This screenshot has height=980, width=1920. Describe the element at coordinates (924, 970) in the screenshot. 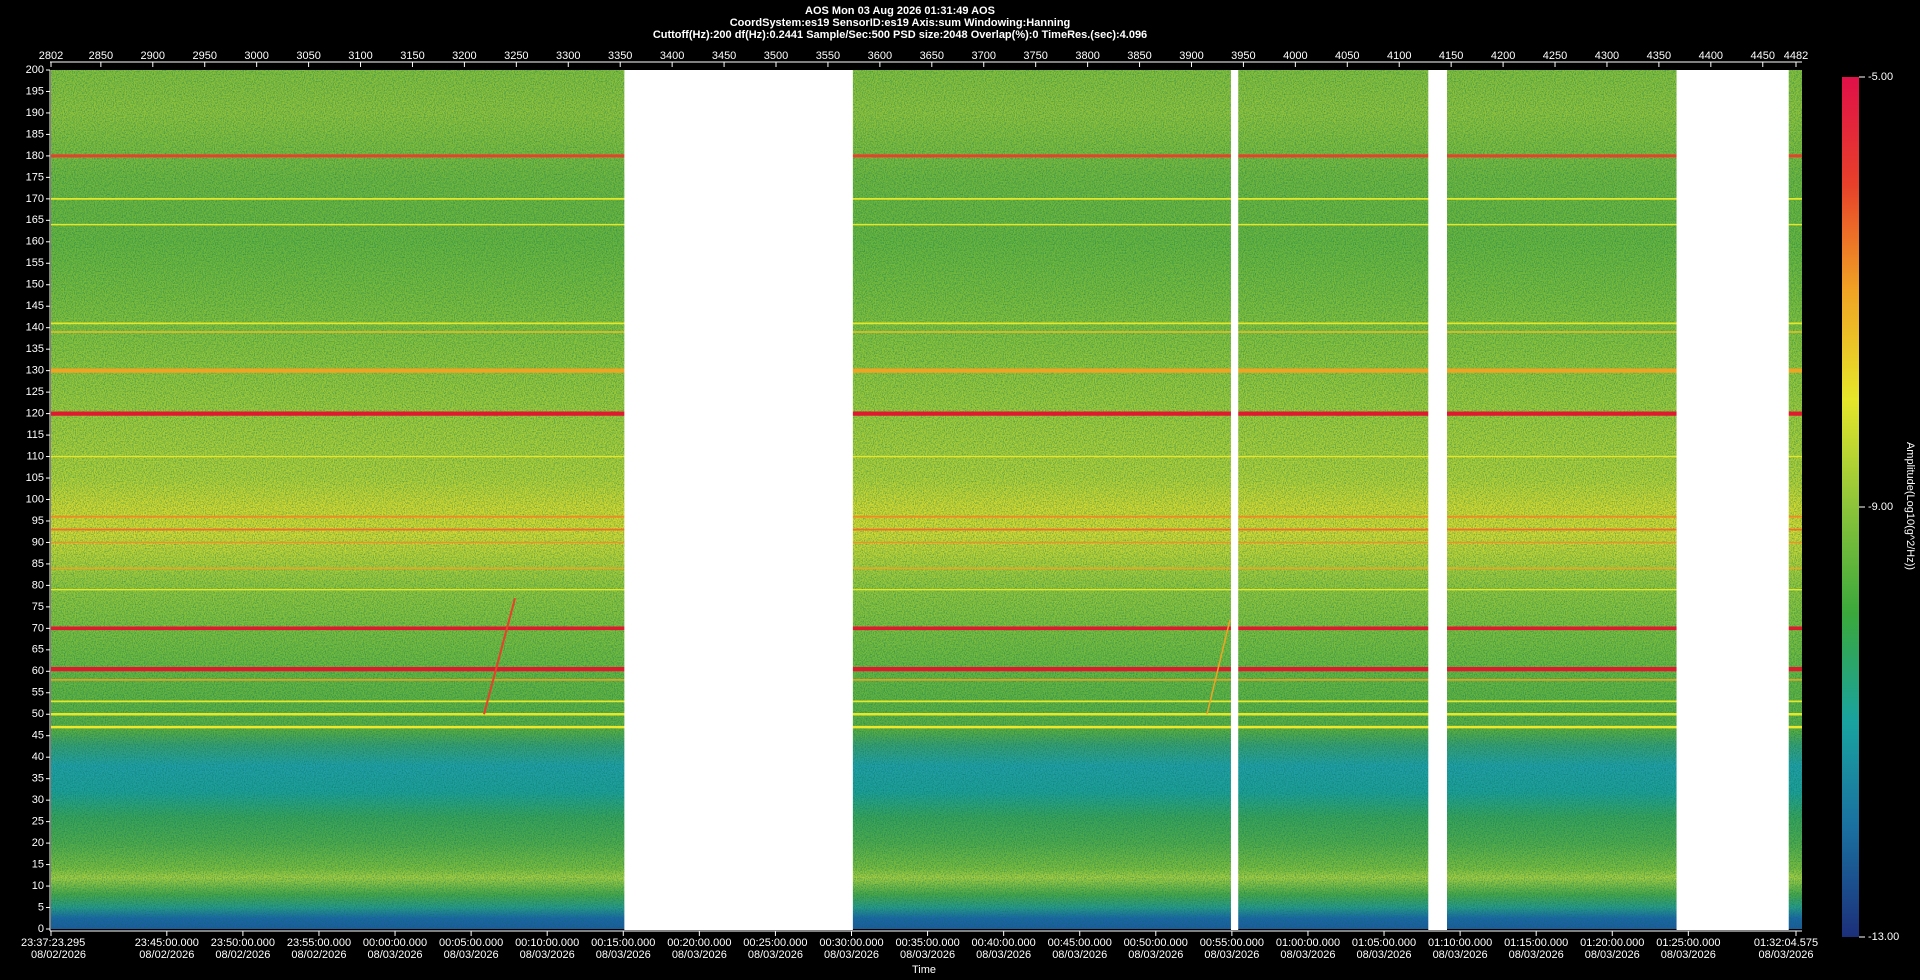

I see `x-axis-label: Time` at that location.